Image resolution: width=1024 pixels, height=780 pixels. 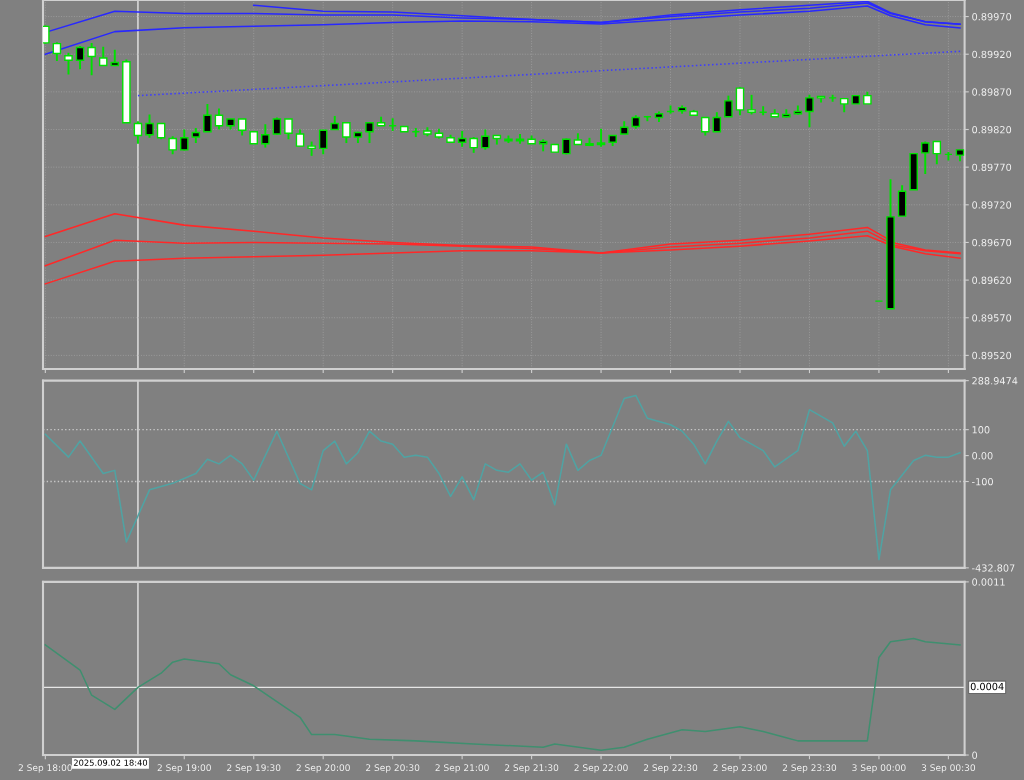 What do you see at coordinates (992, 54) in the screenshot?
I see `y-tick-label: 0.89920` at bounding box center [992, 54].